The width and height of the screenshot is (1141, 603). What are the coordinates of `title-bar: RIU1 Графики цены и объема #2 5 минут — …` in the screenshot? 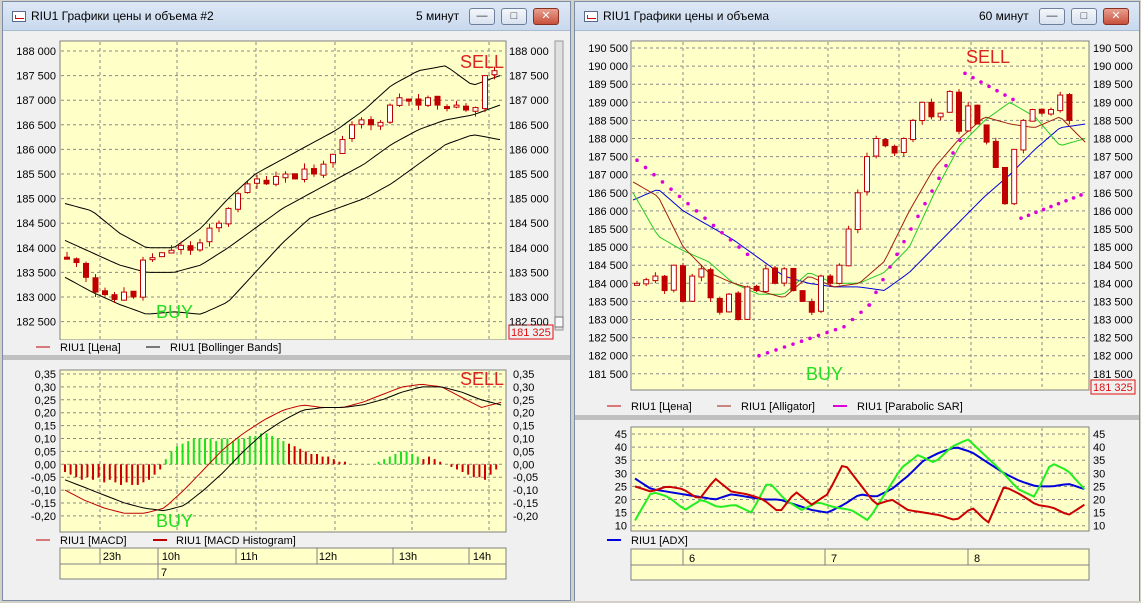 It's located at (286, 16).